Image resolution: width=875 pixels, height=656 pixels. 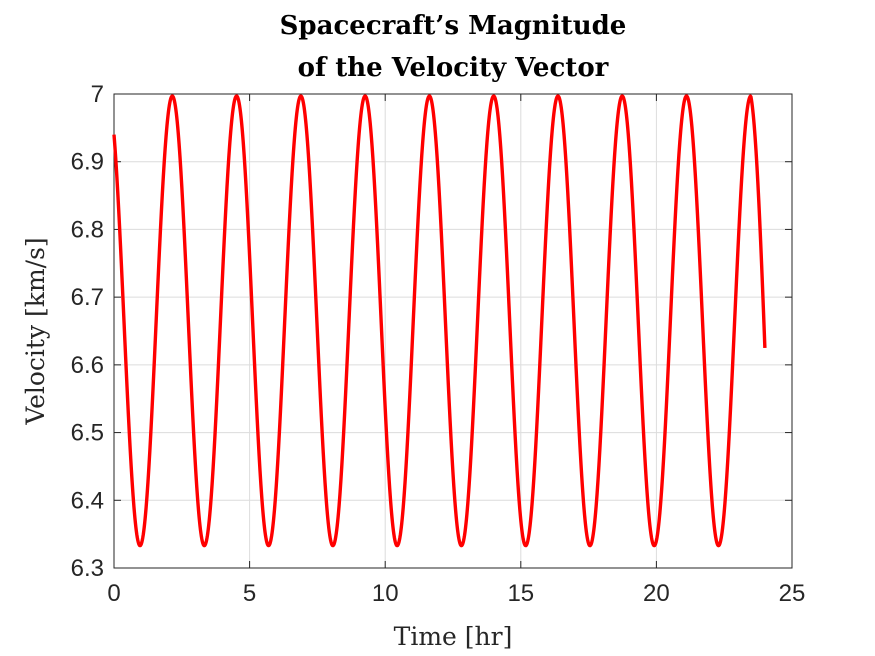 I want to click on chart-title-line-2: of the Velocity Vector, so click(x=453, y=68).